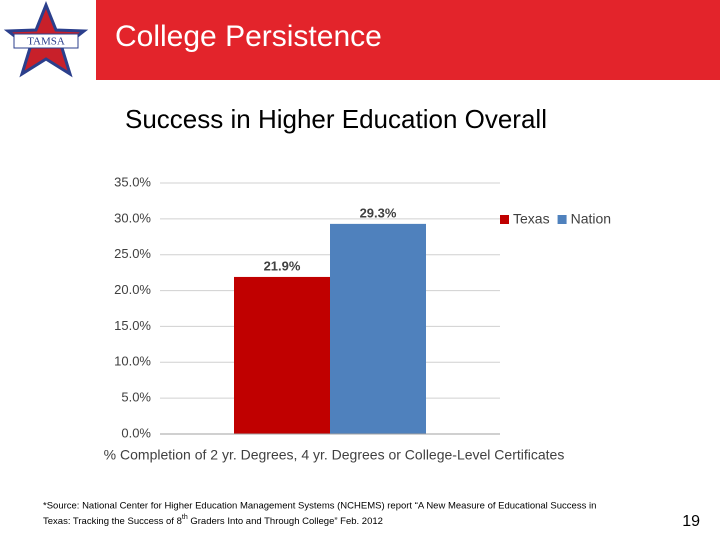  What do you see at coordinates (132, 361) in the screenshot?
I see `y-tick-label: 10.0%` at bounding box center [132, 361].